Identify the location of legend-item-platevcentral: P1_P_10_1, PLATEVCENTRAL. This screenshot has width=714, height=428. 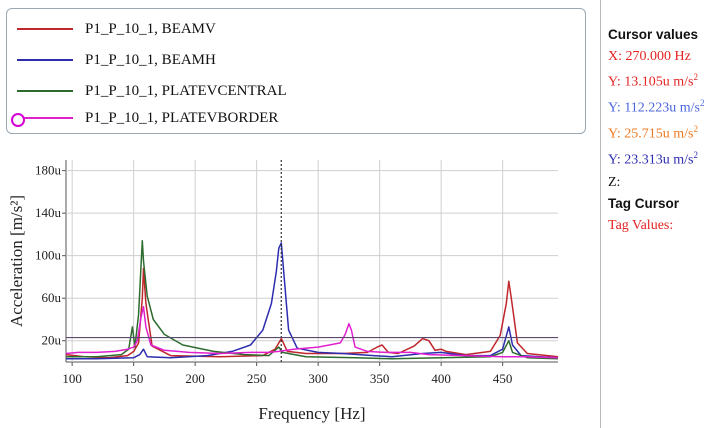
(152, 91).